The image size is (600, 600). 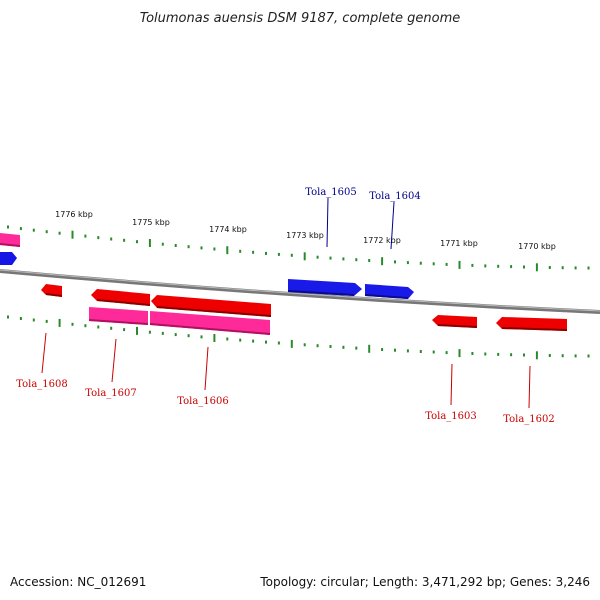 What do you see at coordinates (459, 243) in the screenshot?
I see `scale-label-1771: 1771 kbp` at bounding box center [459, 243].